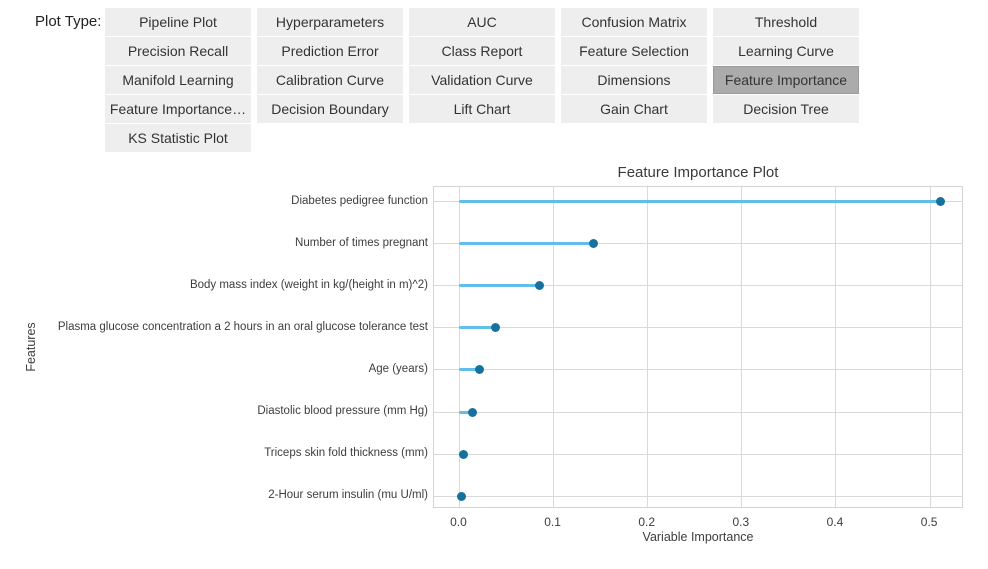 The image size is (988, 569). Describe the element at coordinates (552, 522) in the screenshot. I see `x-tick-label: 0.1` at that location.